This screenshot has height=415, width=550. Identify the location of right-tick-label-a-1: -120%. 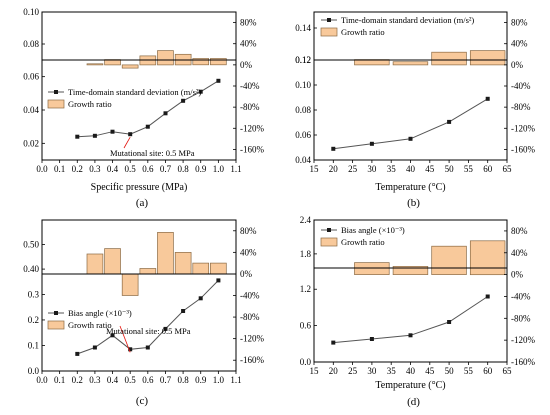
(252, 128).